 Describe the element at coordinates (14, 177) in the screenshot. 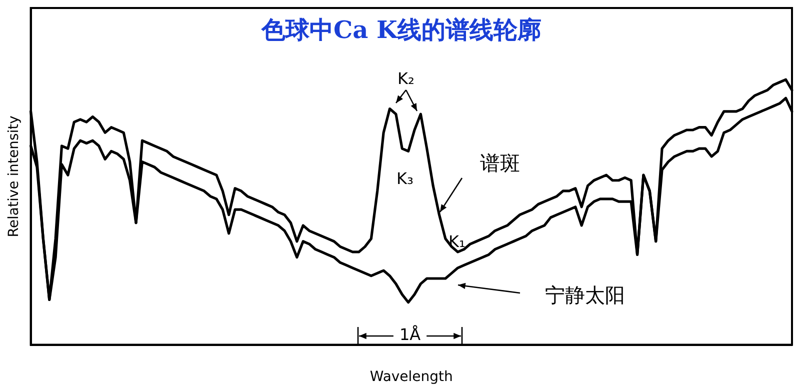

I see `y-axis-title: Relative intensity` at that location.